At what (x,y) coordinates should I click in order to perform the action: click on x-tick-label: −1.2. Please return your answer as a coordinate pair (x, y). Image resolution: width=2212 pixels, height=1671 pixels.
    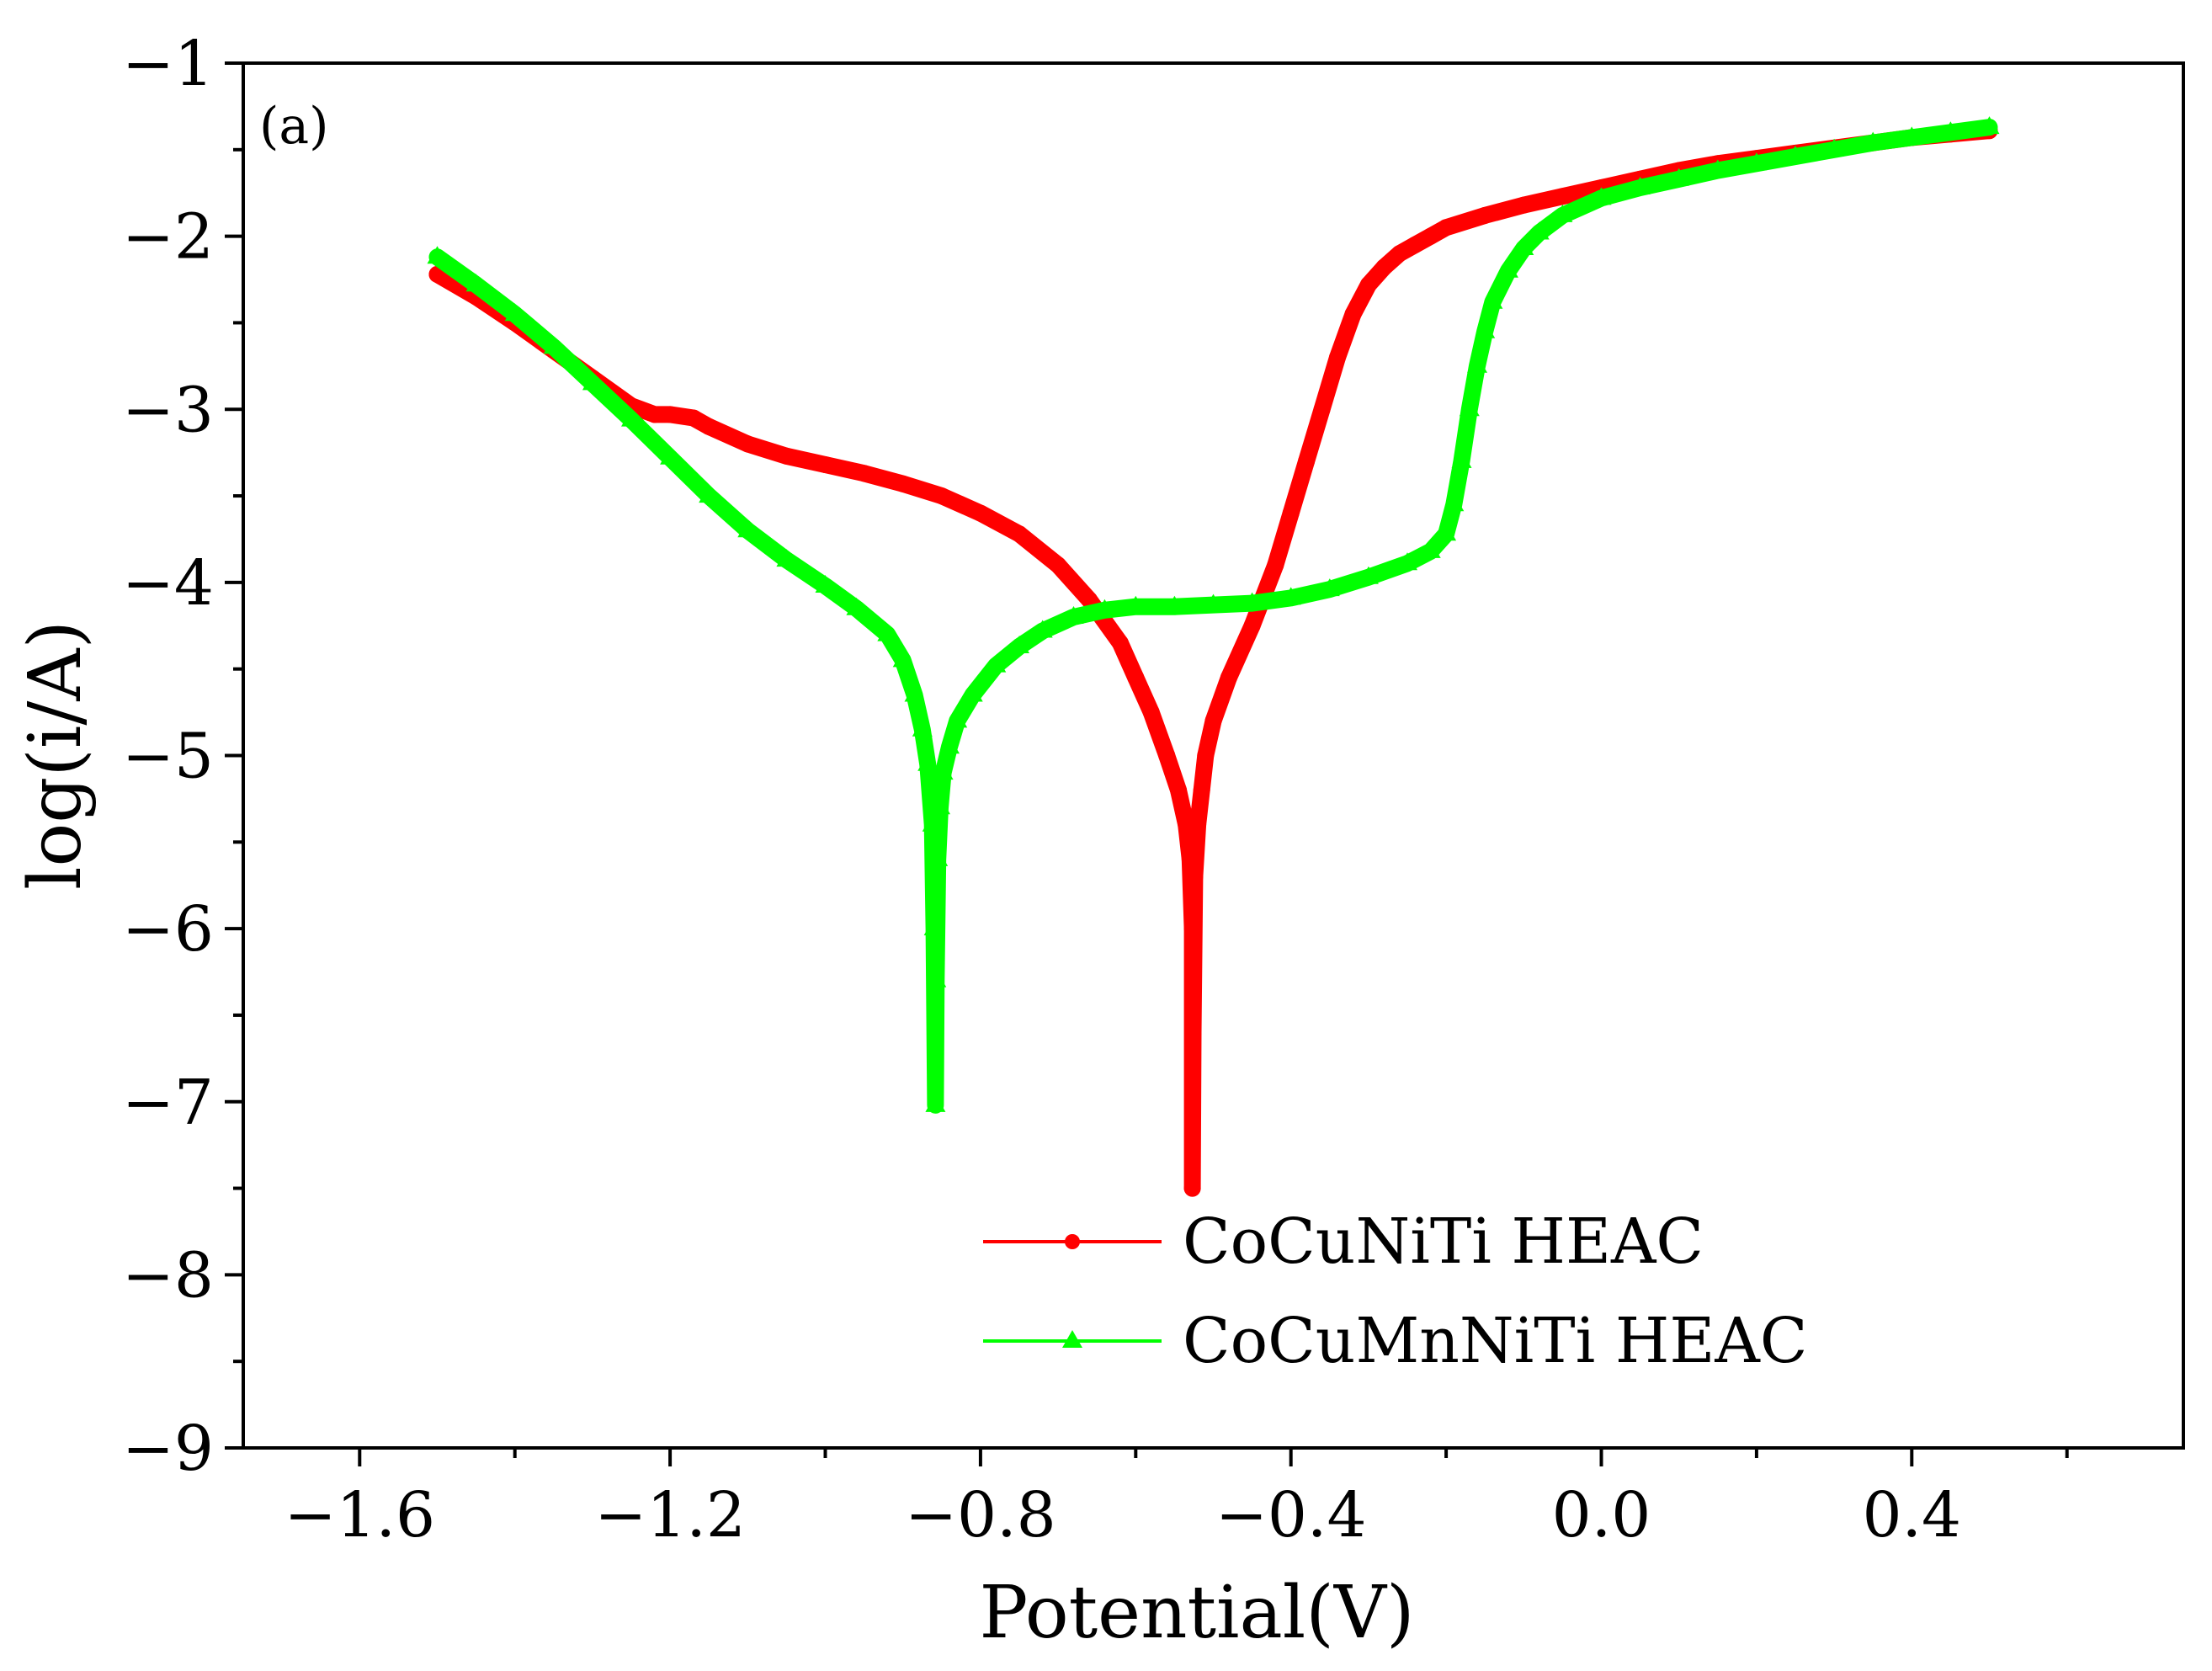
    Looking at the image, I should click on (670, 1515).